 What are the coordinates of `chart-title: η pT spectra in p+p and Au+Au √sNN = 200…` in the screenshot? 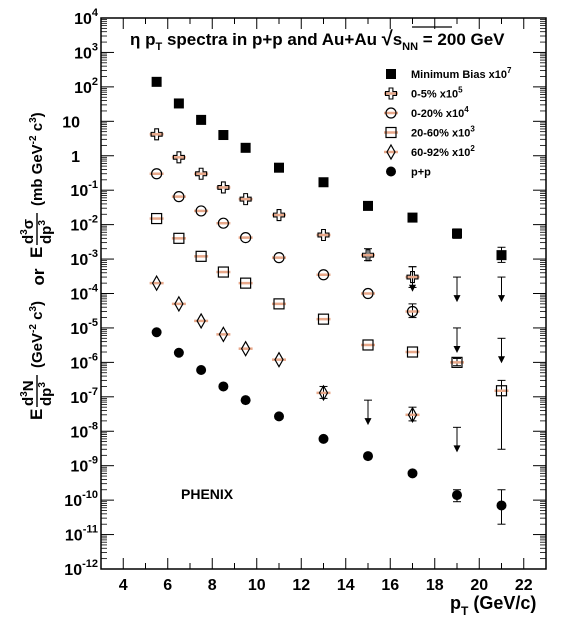 It's located at (317, 40).